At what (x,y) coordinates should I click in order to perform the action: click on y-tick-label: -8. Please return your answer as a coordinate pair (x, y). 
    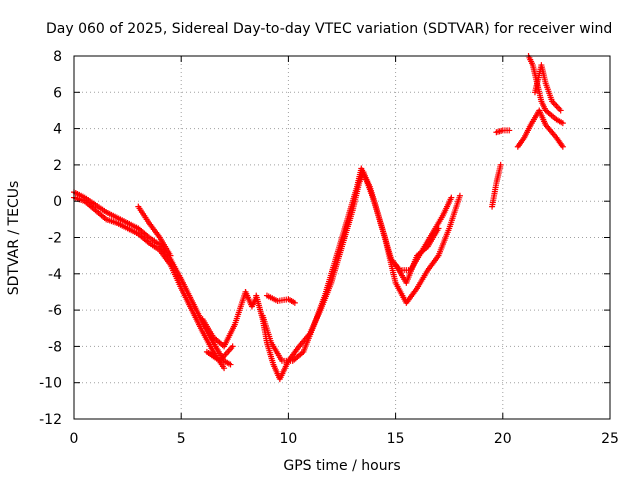
    Looking at the image, I should click on (55, 347).